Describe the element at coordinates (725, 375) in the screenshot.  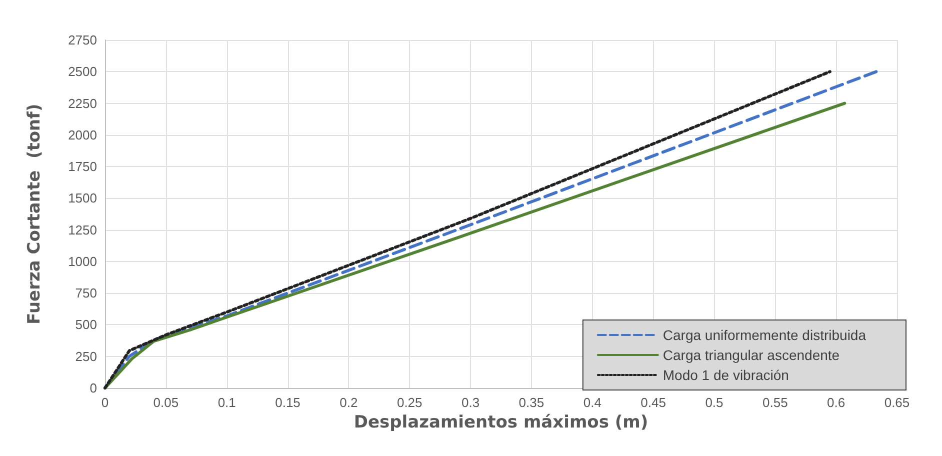
I see `legend-label: Modo 1 de vibración` at that location.